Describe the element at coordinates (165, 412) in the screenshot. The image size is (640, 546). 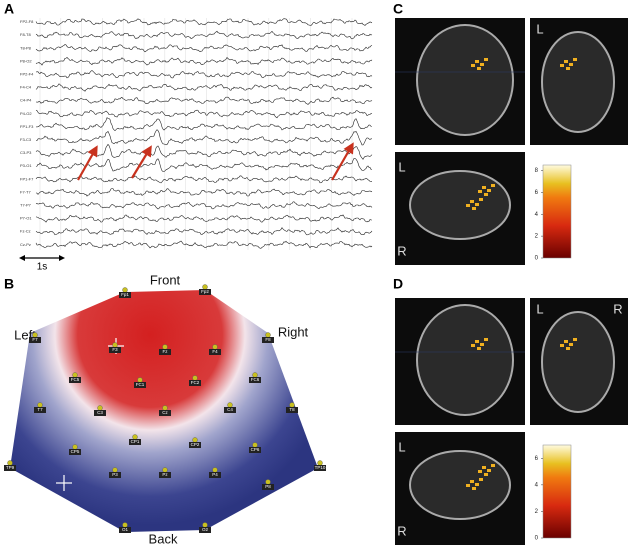
I see `electrode-label: Cz` at that location.